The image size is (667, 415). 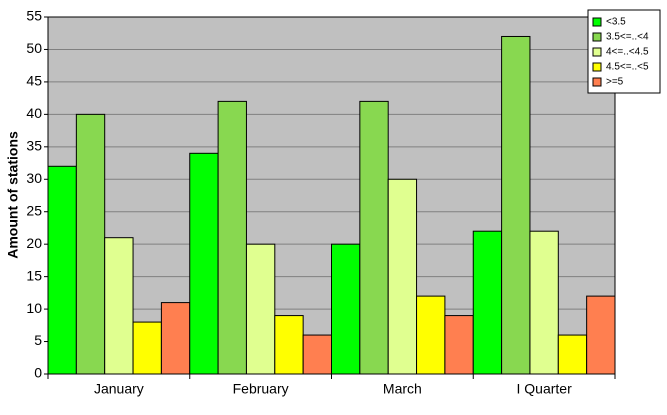 I want to click on y-tick-label: 45, so click(x=34, y=81).